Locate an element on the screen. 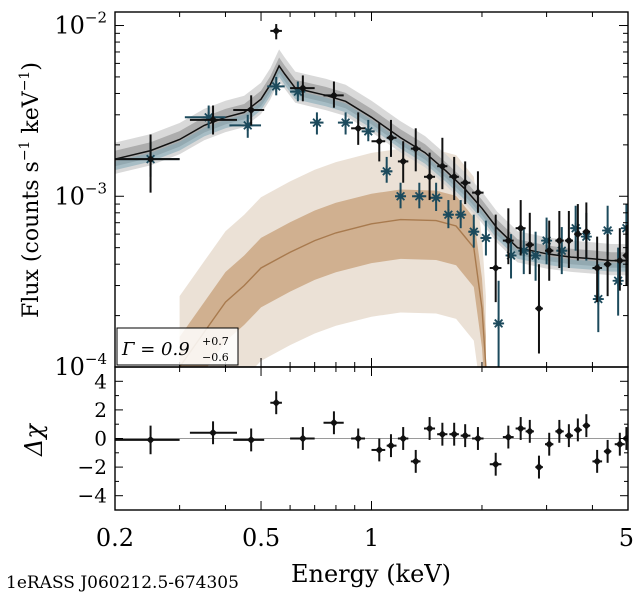 Image resolution: width=640 pixels, height=600 pixels. brown-model-line is located at coordinates (333, 292).